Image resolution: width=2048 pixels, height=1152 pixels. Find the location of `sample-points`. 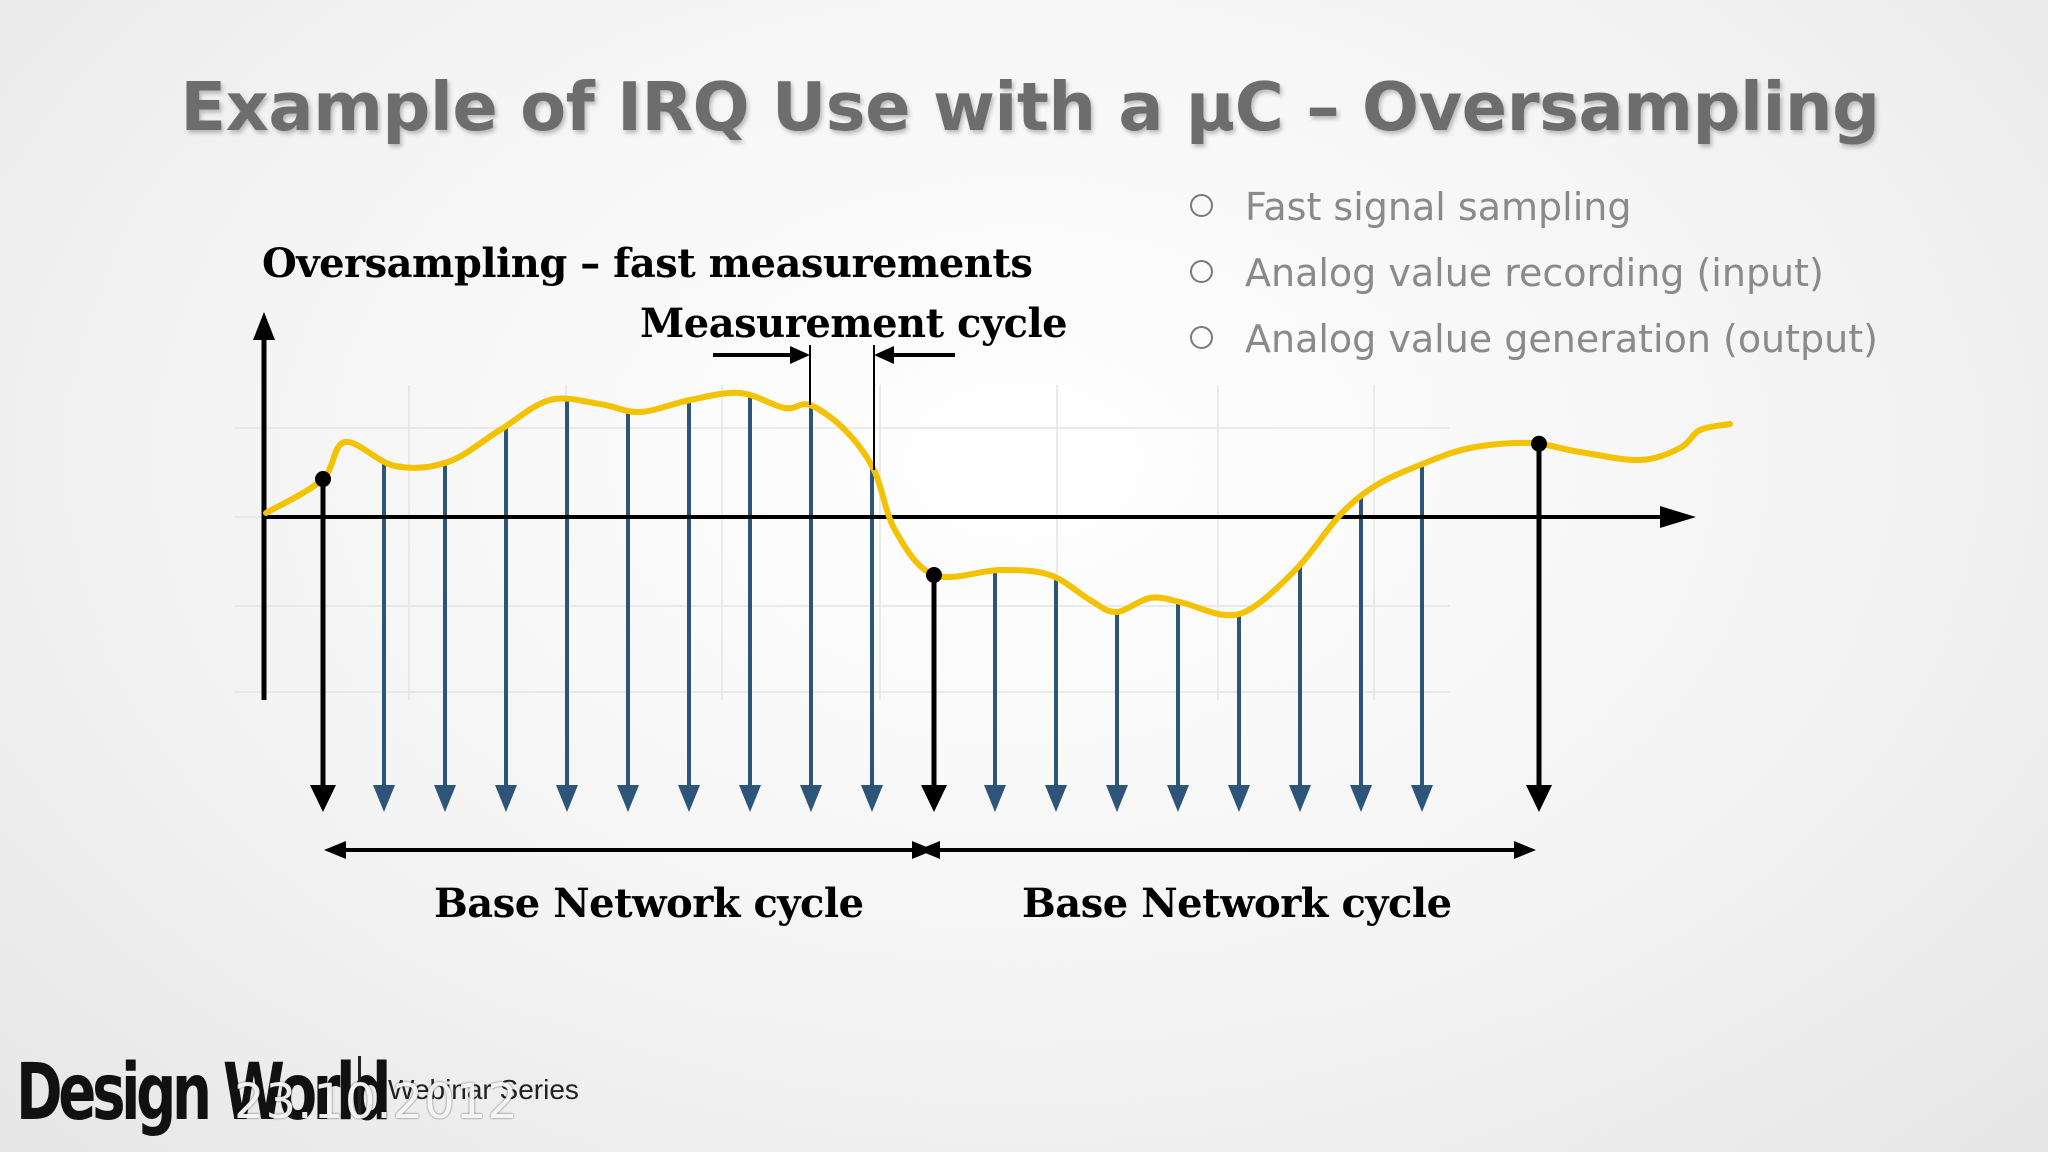

sample-points is located at coordinates (931, 509).